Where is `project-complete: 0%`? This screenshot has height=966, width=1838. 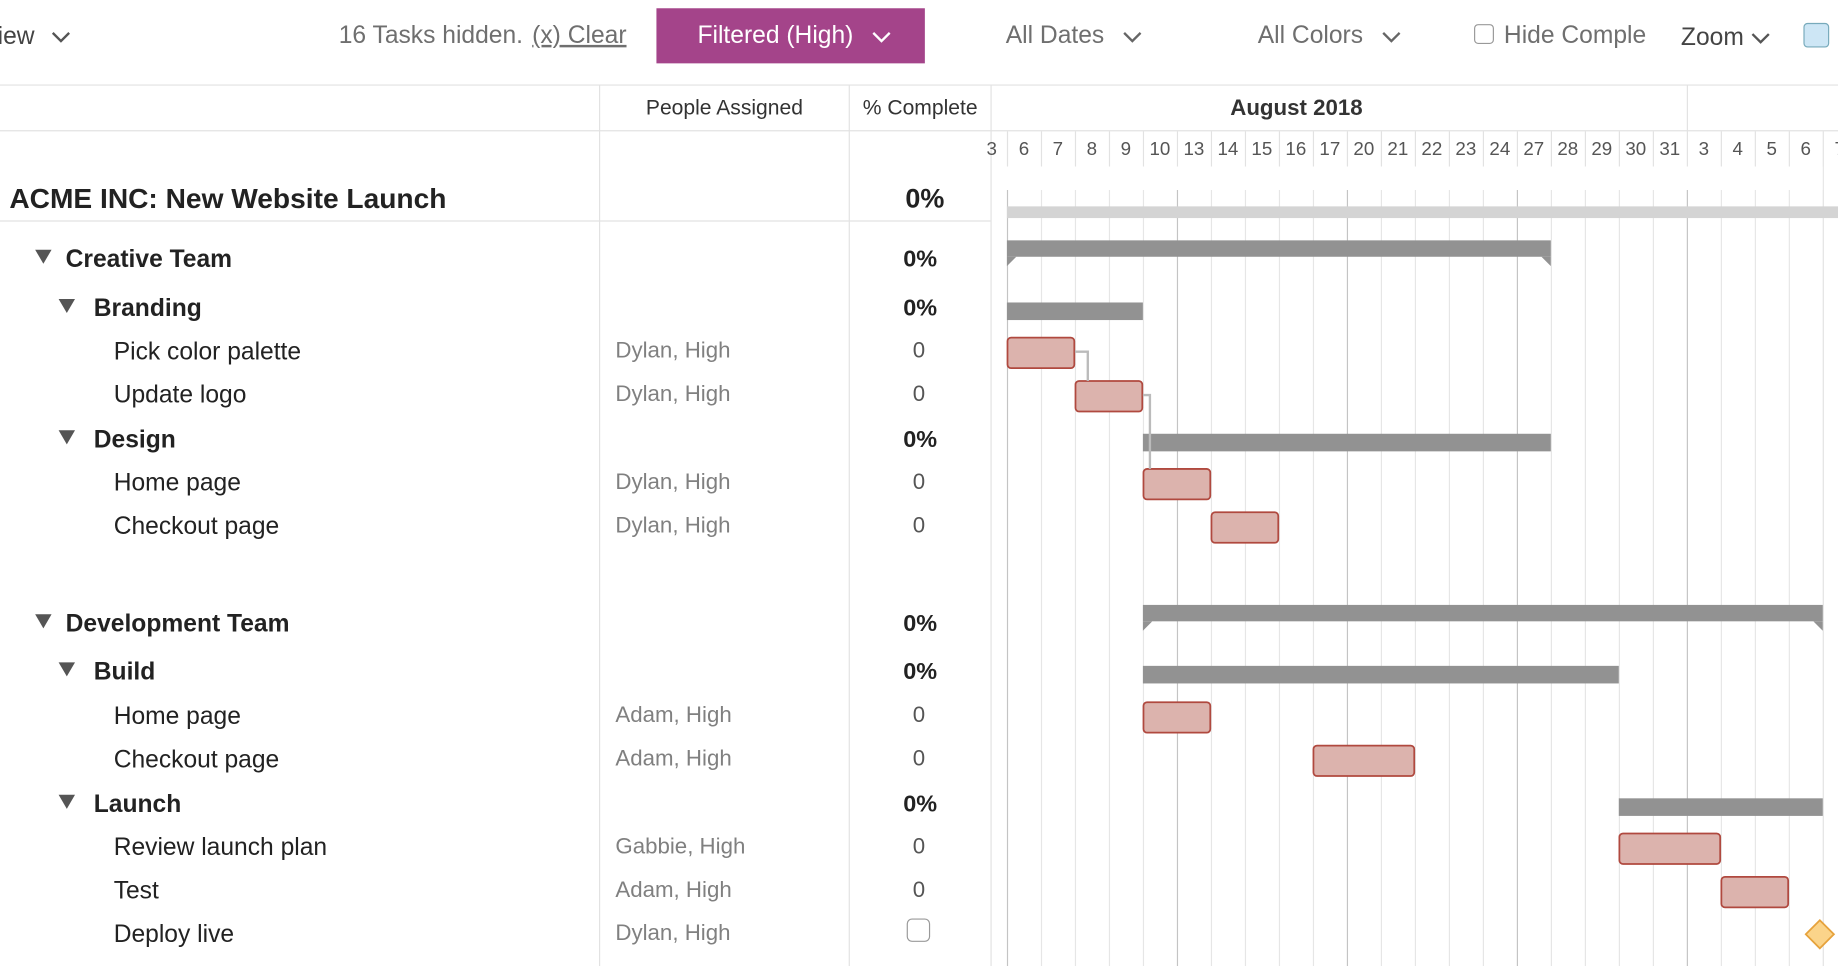
project-complete: 0% is located at coordinates (924, 199).